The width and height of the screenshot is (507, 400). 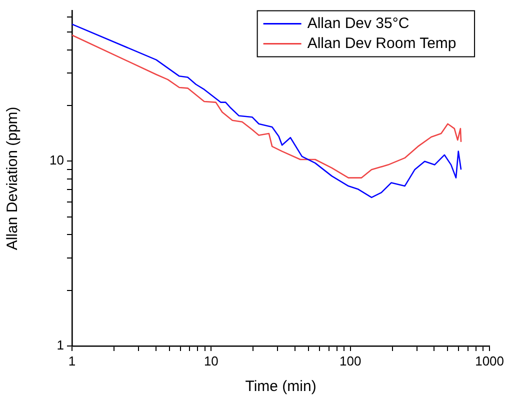 What do you see at coordinates (72, 360) in the screenshot?
I see `x-tick-label: 1` at bounding box center [72, 360].